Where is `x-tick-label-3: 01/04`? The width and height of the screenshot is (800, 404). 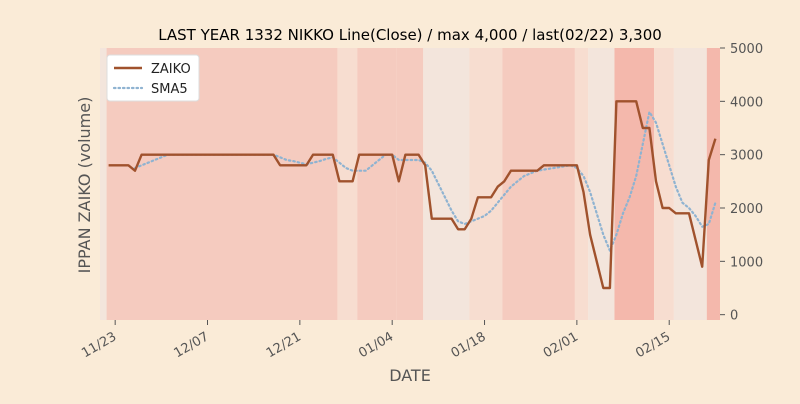
x-tick-label-3: 01/04 is located at coordinates (376, 345).